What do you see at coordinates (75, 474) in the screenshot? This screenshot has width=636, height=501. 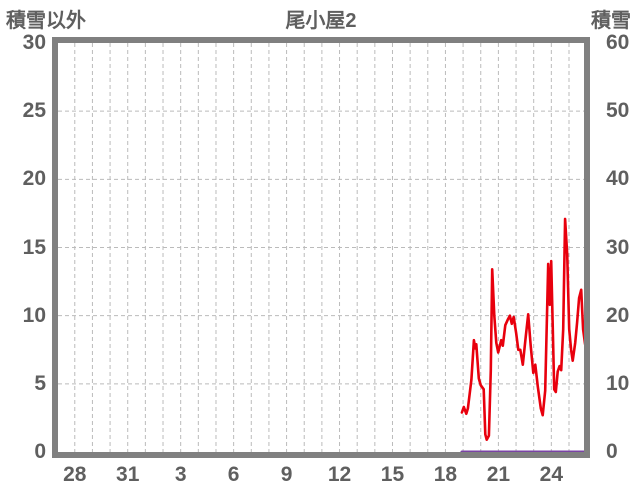 I see `axis-tick-label: 28` at bounding box center [75, 474].